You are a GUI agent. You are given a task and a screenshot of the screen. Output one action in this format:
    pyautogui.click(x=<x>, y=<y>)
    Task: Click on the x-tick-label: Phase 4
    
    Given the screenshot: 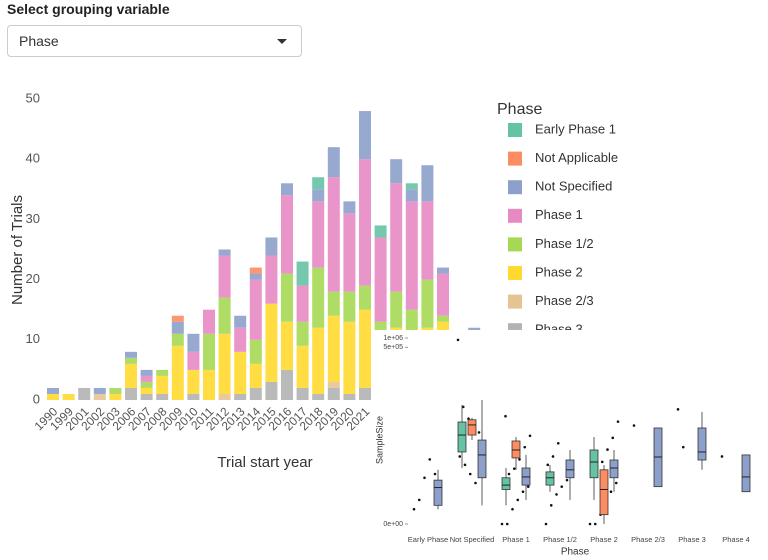 What is the action you would take?
    pyautogui.click(x=736, y=539)
    